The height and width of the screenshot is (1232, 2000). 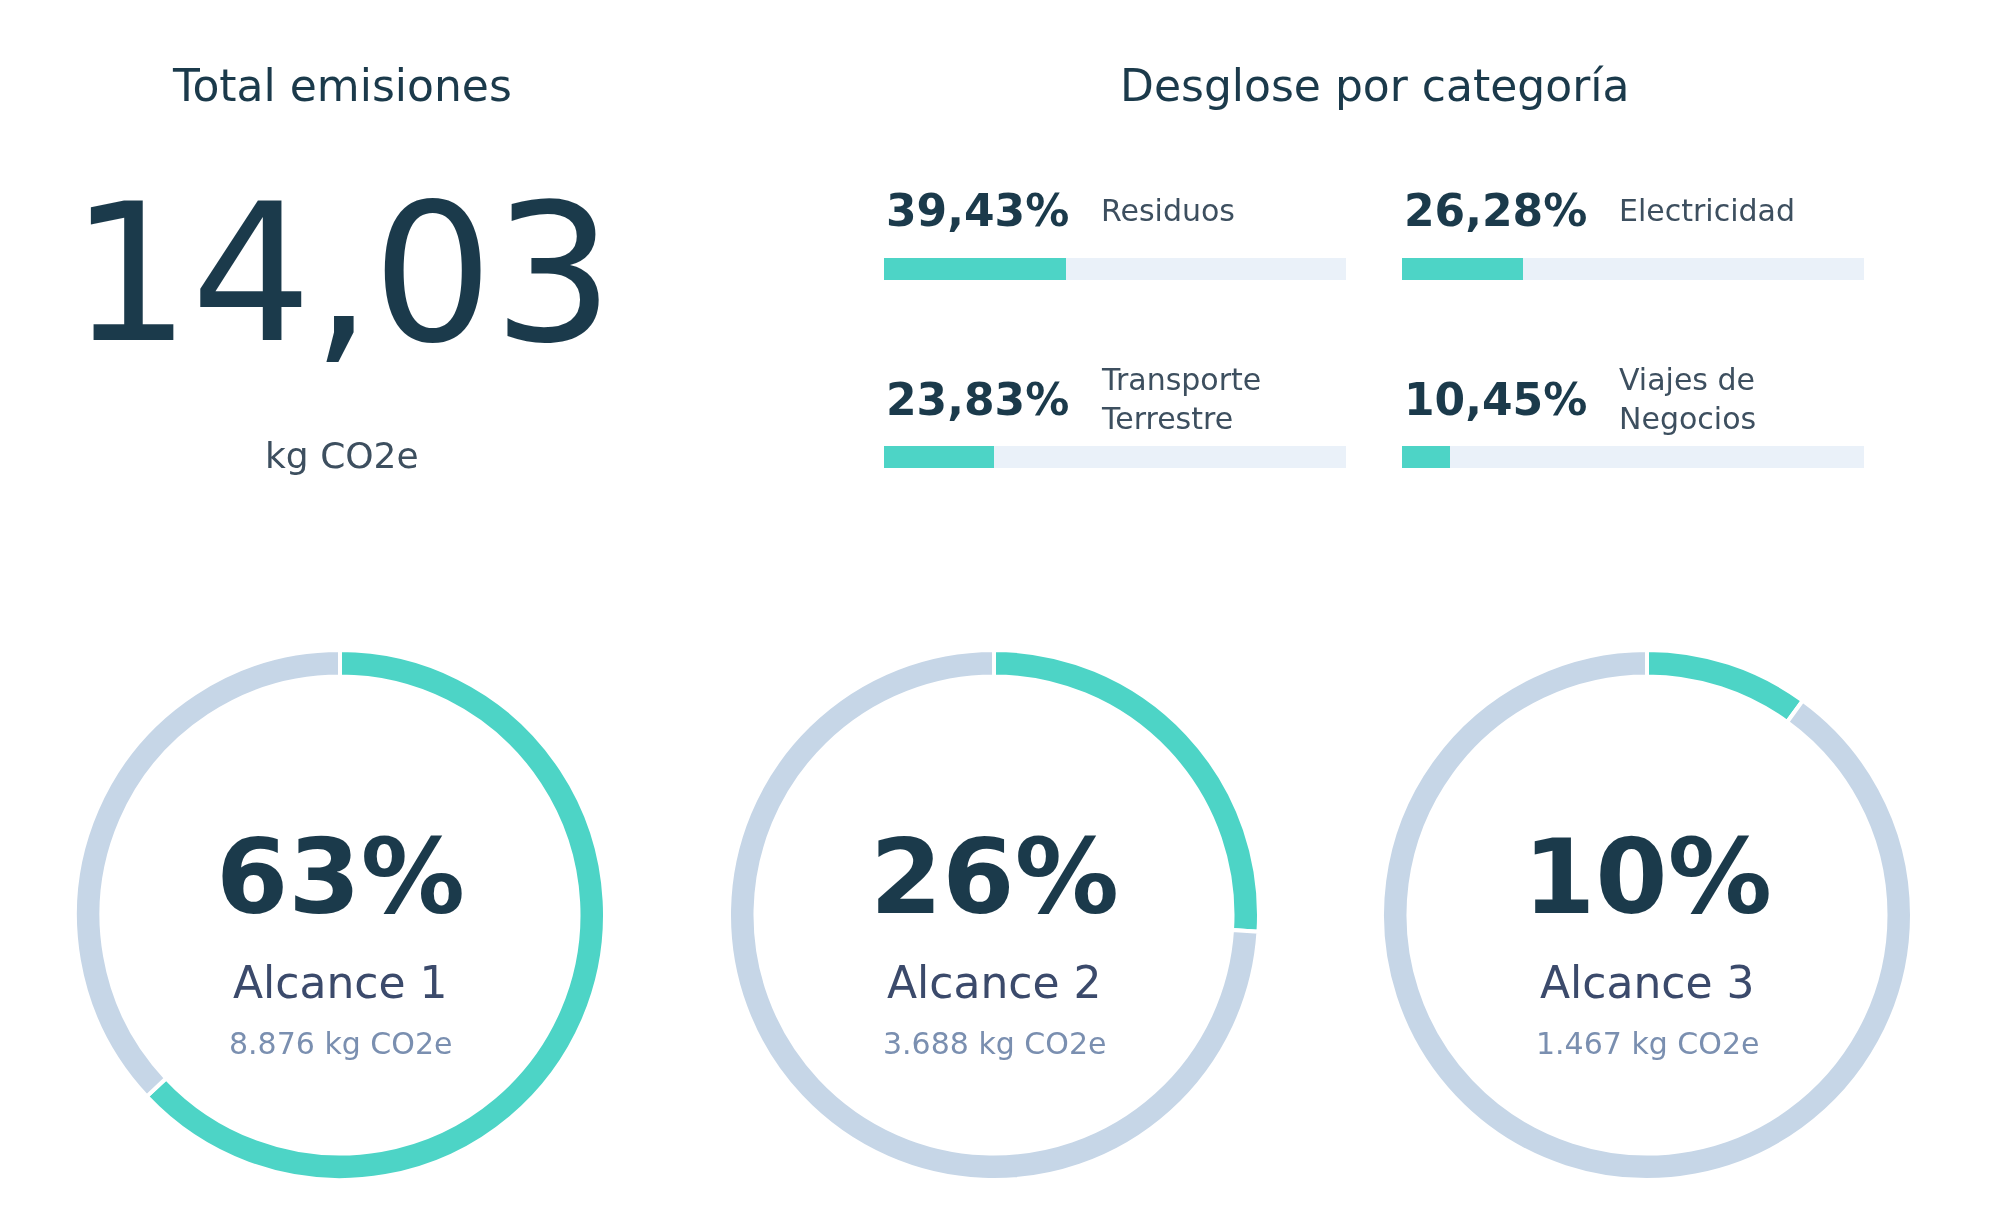 What do you see at coordinates (342, 85) in the screenshot?
I see `text: Total emisiones` at bounding box center [342, 85].